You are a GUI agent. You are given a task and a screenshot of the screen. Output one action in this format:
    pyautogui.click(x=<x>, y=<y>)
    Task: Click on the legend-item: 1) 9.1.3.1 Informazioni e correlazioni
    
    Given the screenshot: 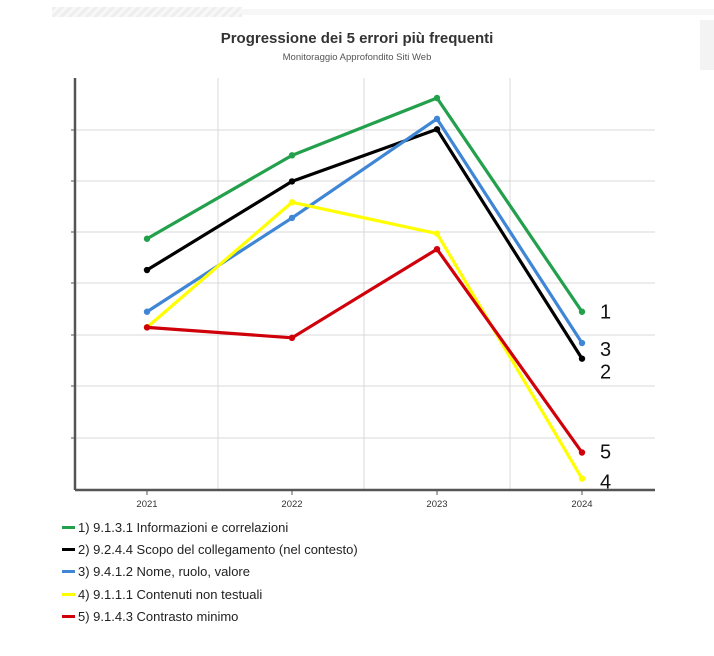 What is the action you would take?
    pyautogui.click(x=210, y=527)
    